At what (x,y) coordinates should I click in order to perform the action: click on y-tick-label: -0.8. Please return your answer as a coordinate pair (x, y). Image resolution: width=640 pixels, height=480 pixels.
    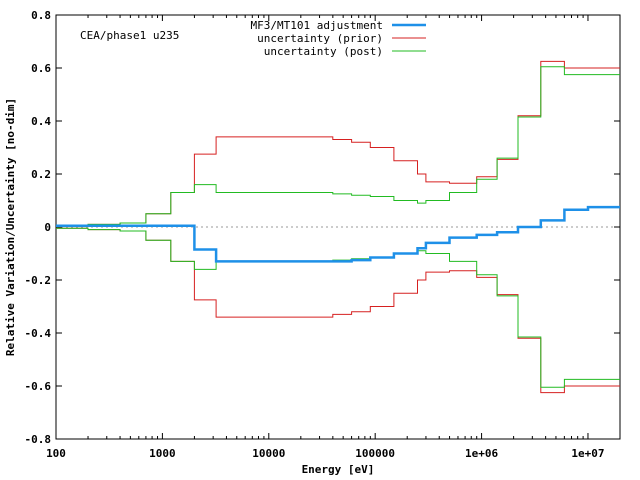
    Looking at the image, I should click on (38, 439).